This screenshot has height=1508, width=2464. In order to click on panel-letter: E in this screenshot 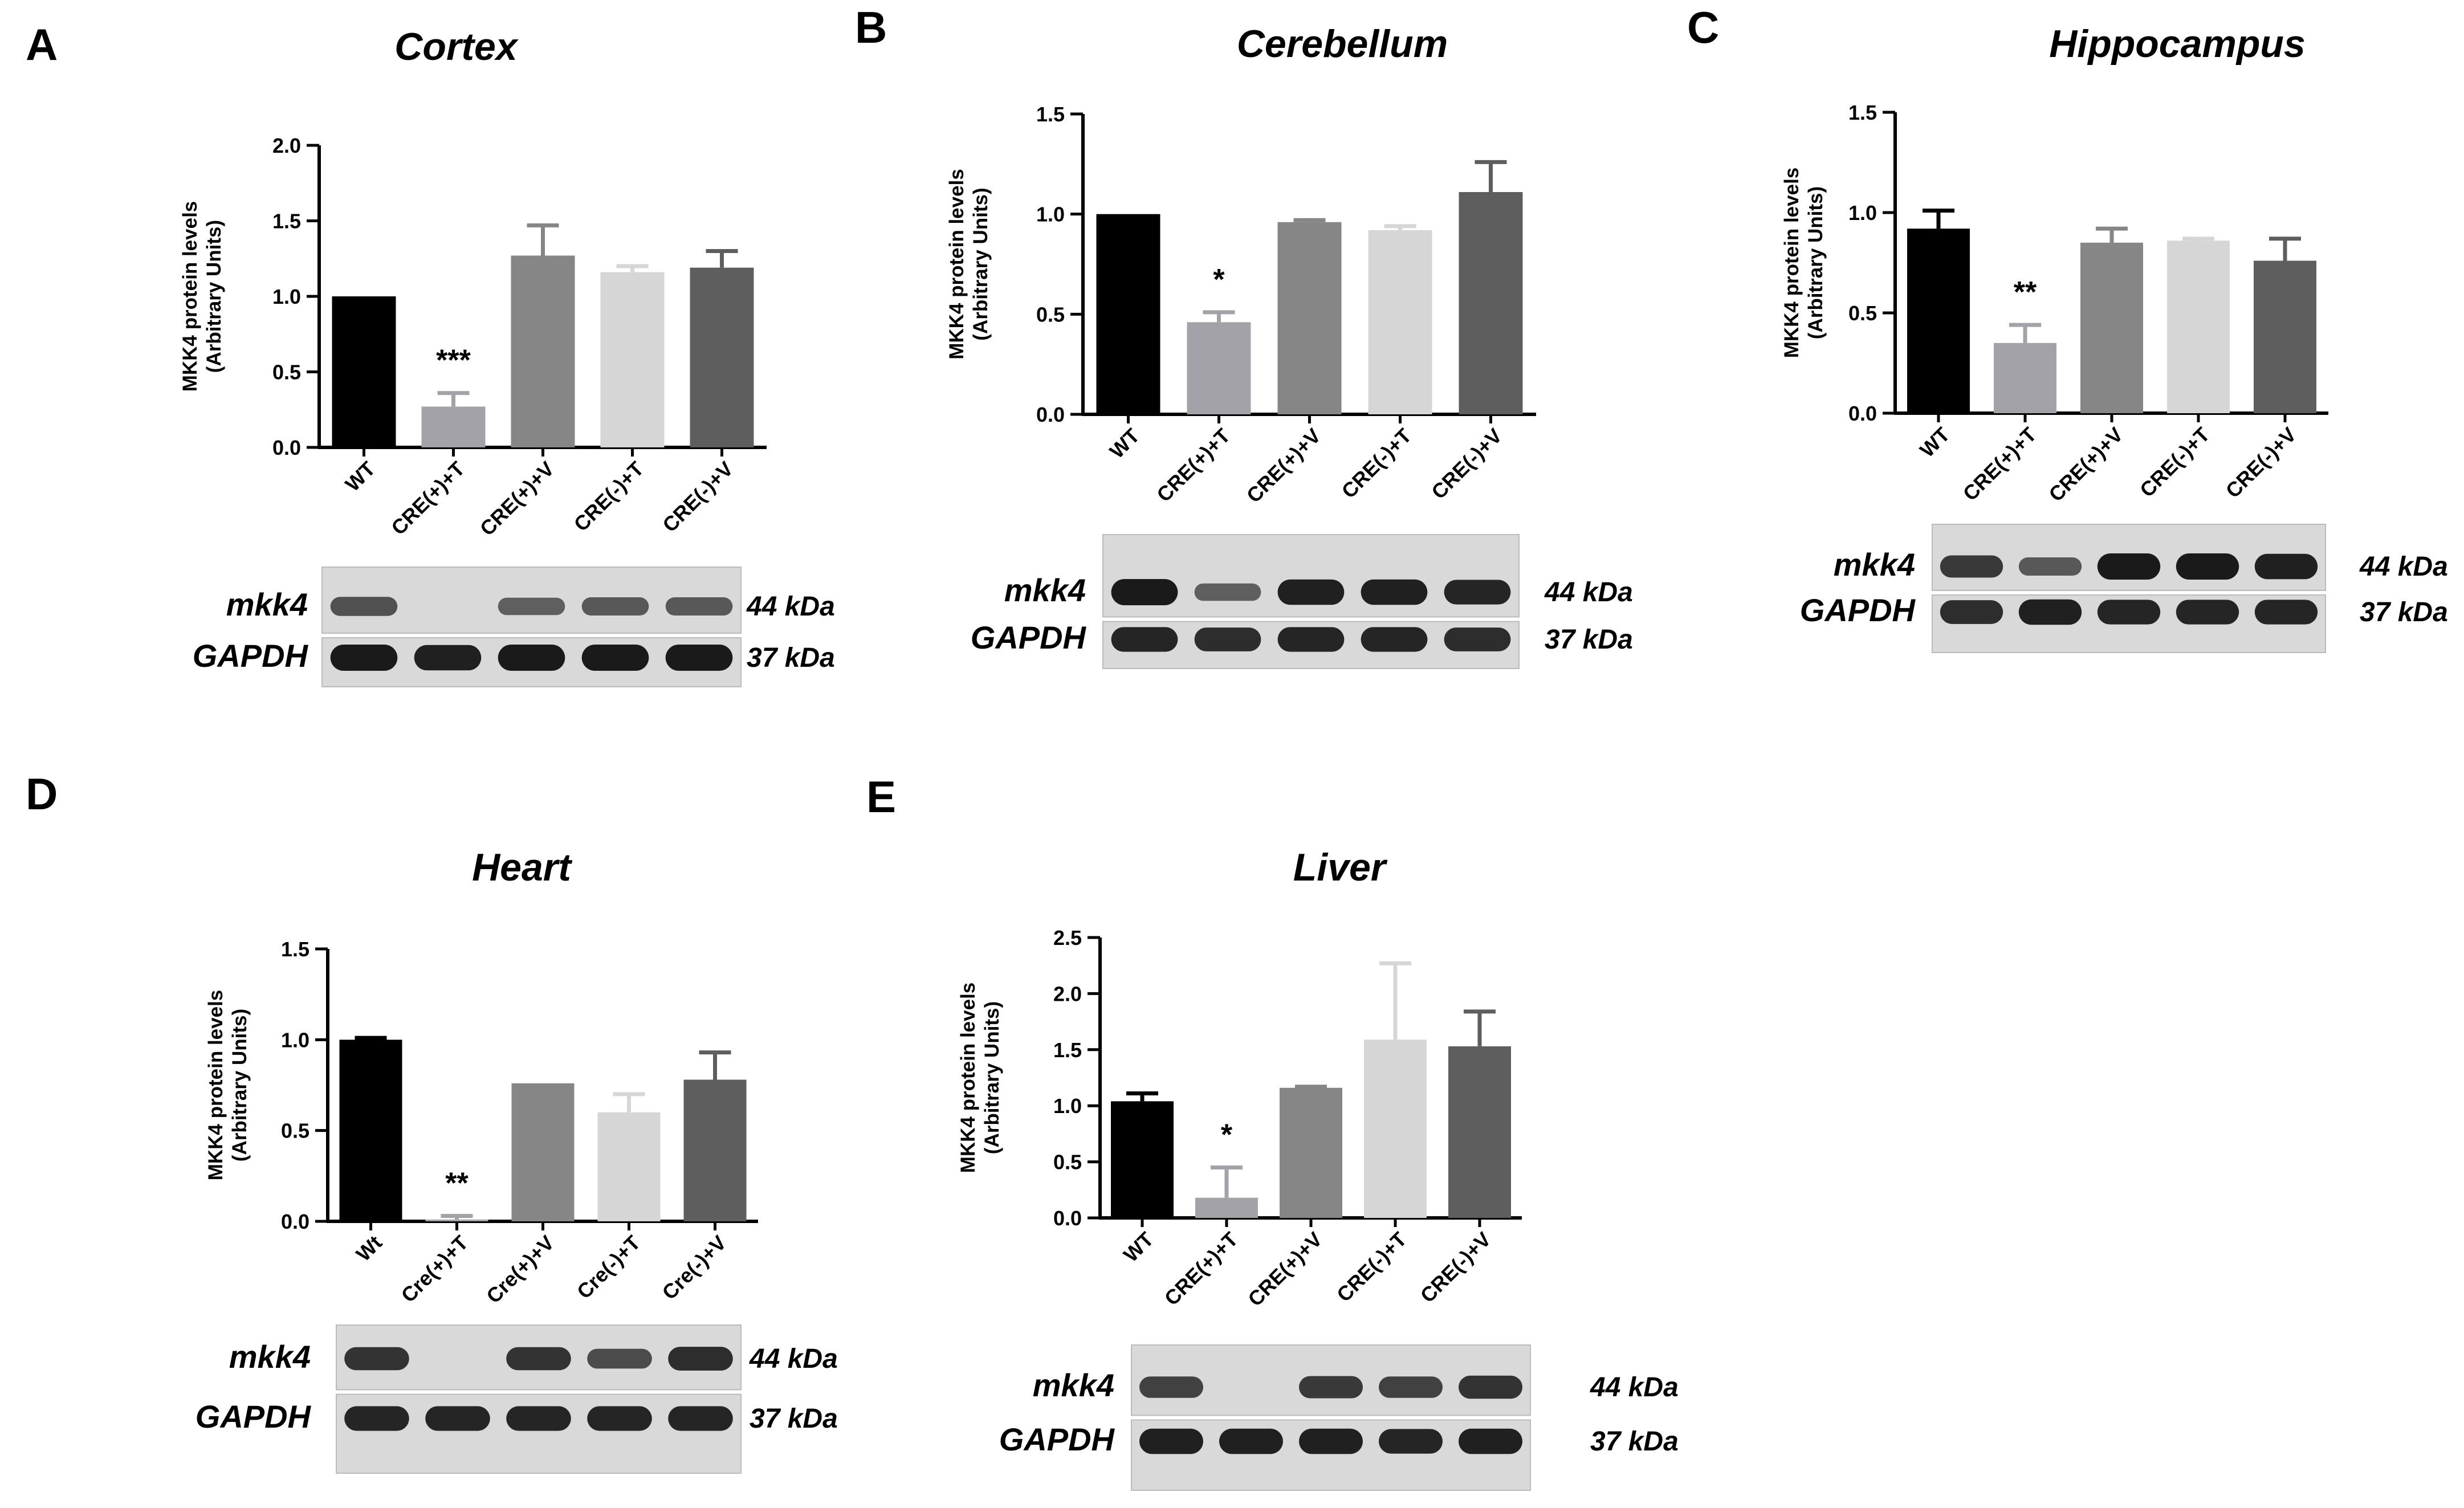, I will do `click(881, 797)`.